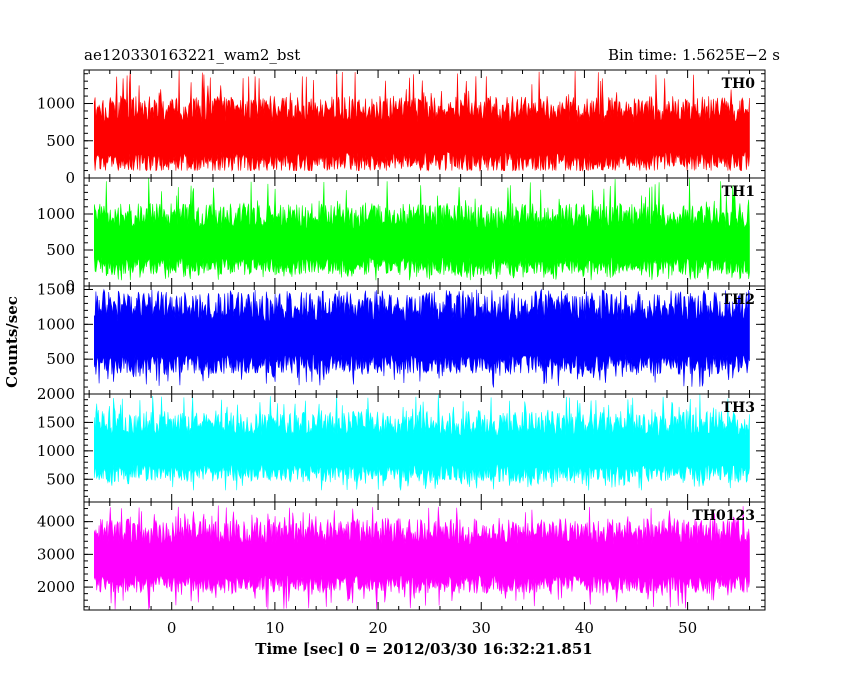 Image resolution: width=850 pixels, height=685 pixels. I want to click on panel-label: TH0, so click(739, 84).